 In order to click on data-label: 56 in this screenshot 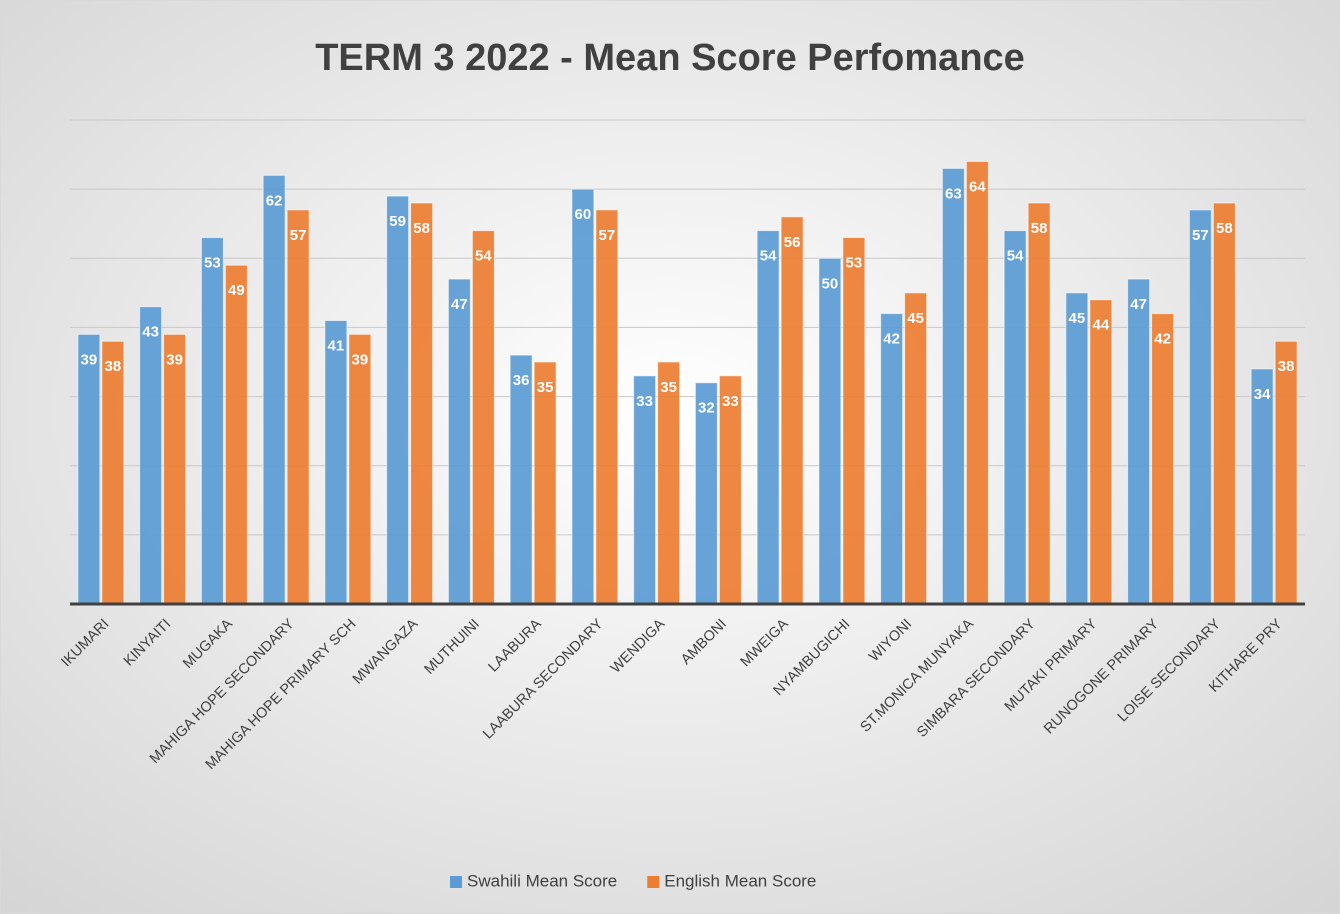, I will do `click(792, 242)`.